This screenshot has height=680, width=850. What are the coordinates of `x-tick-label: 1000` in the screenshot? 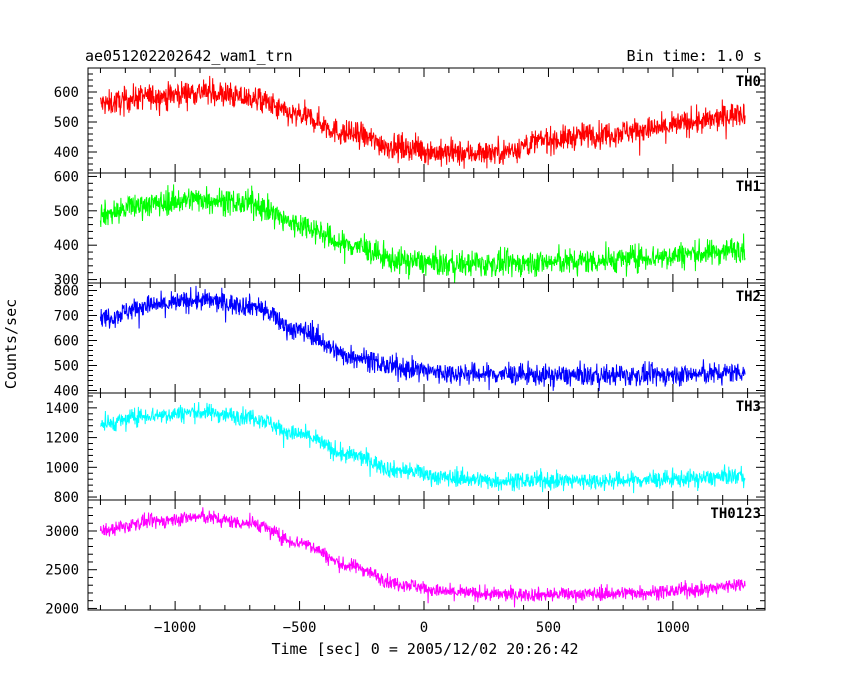 It's located at (673, 628).